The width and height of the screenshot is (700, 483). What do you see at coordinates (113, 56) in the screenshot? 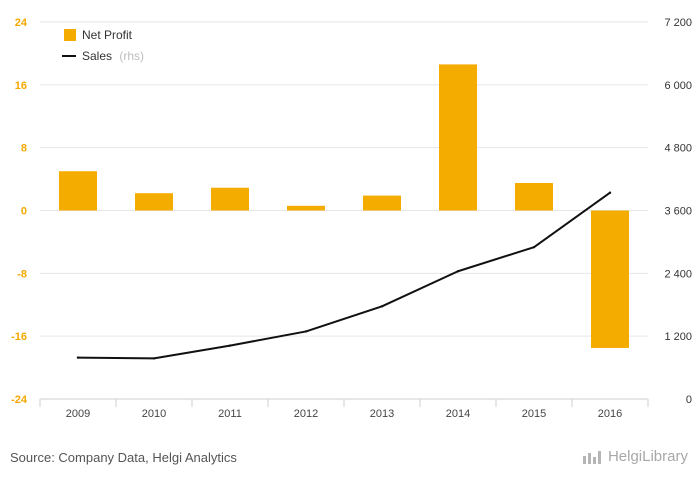
I see `svg-text: Sales (rhs)` at bounding box center [113, 56].